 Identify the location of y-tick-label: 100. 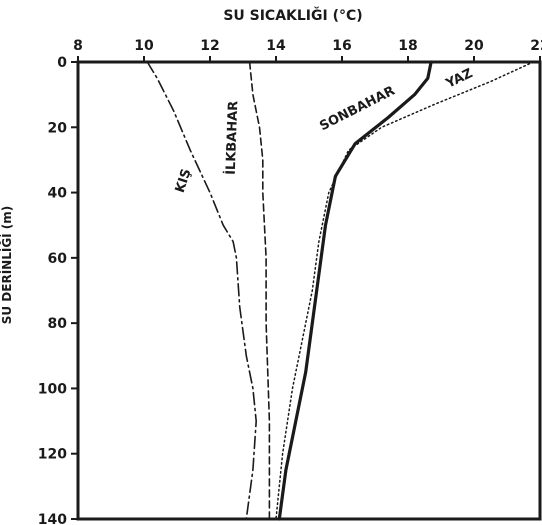
(52, 389).